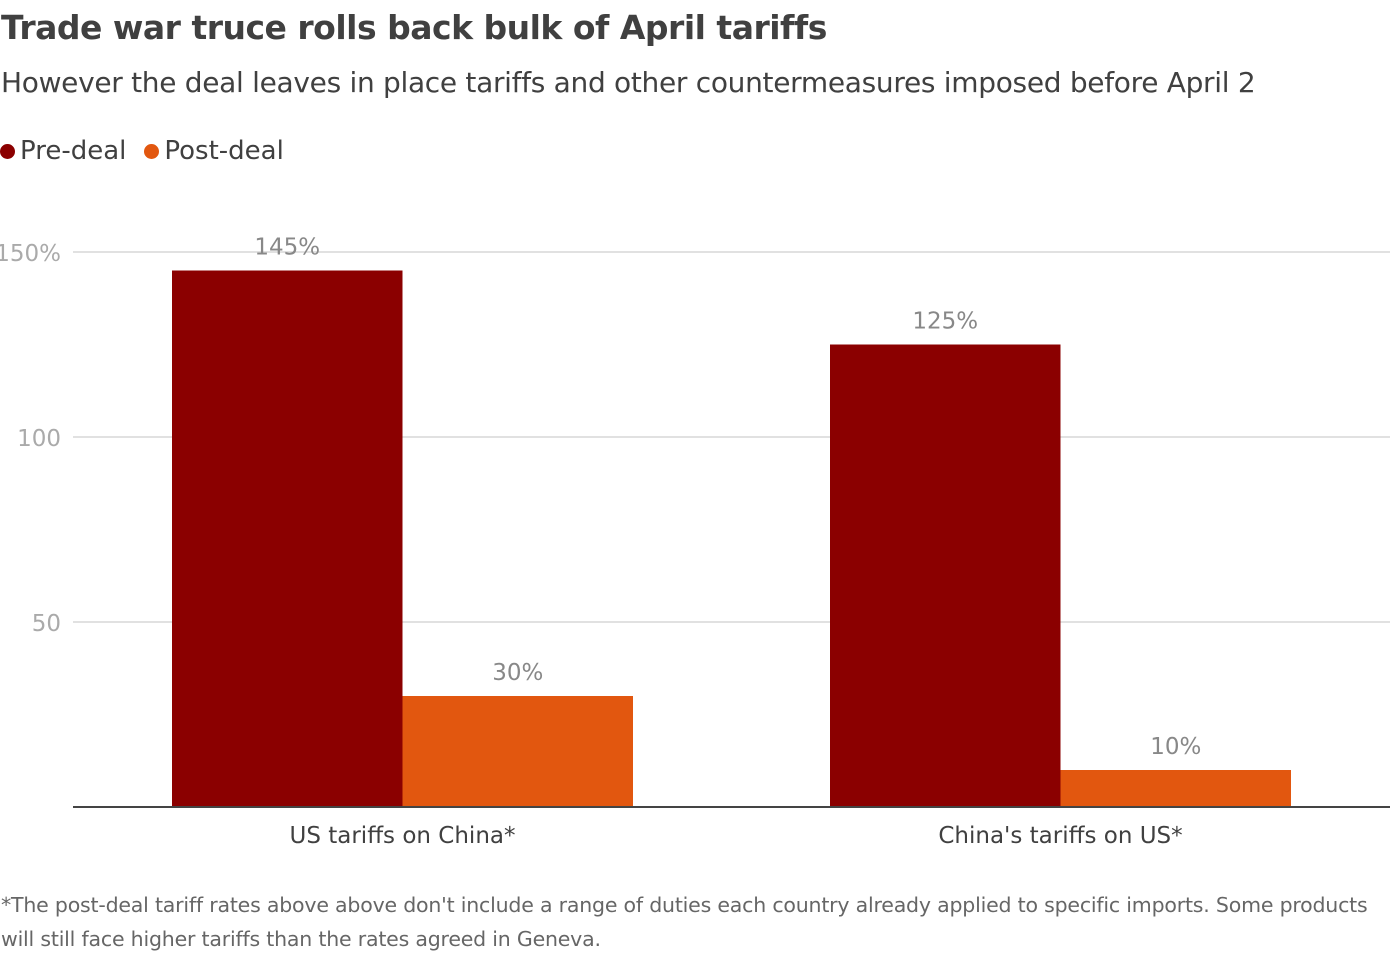 This screenshot has width=1390, height=956. Describe the element at coordinates (945, 322) in the screenshot. I see `data-label: 125%` at that location.